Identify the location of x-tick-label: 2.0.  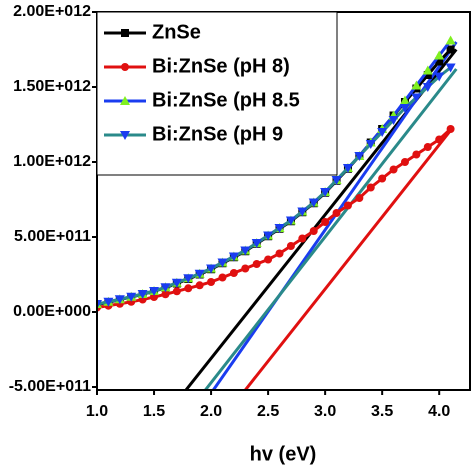
(211, 411).